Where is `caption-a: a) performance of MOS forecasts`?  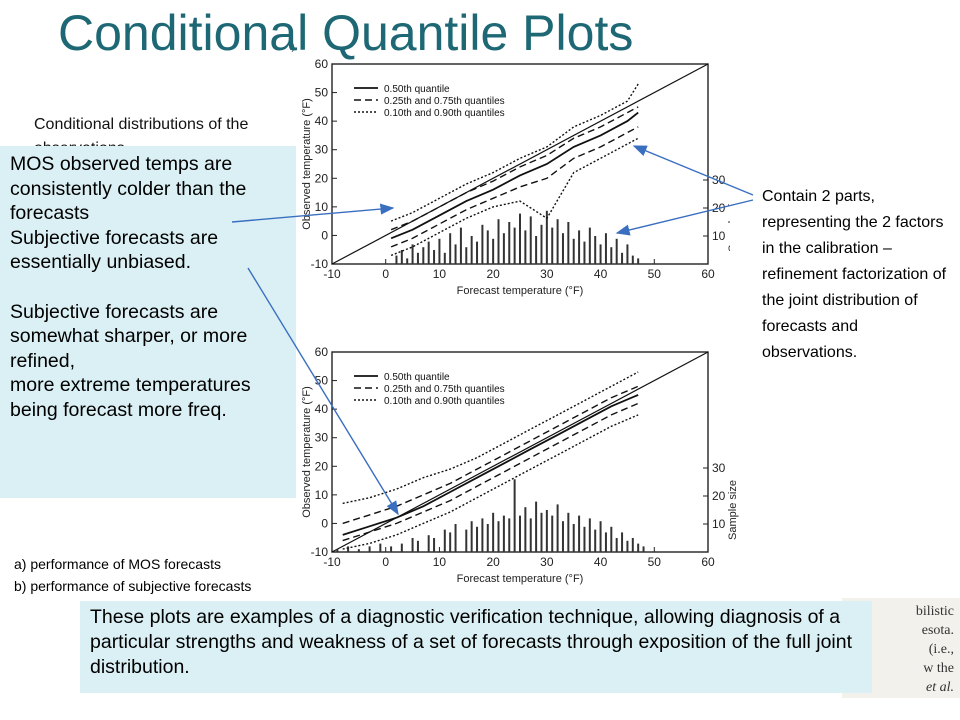
caption-a: a) performance of MOS forecasts is located at coordinates (117, 564).